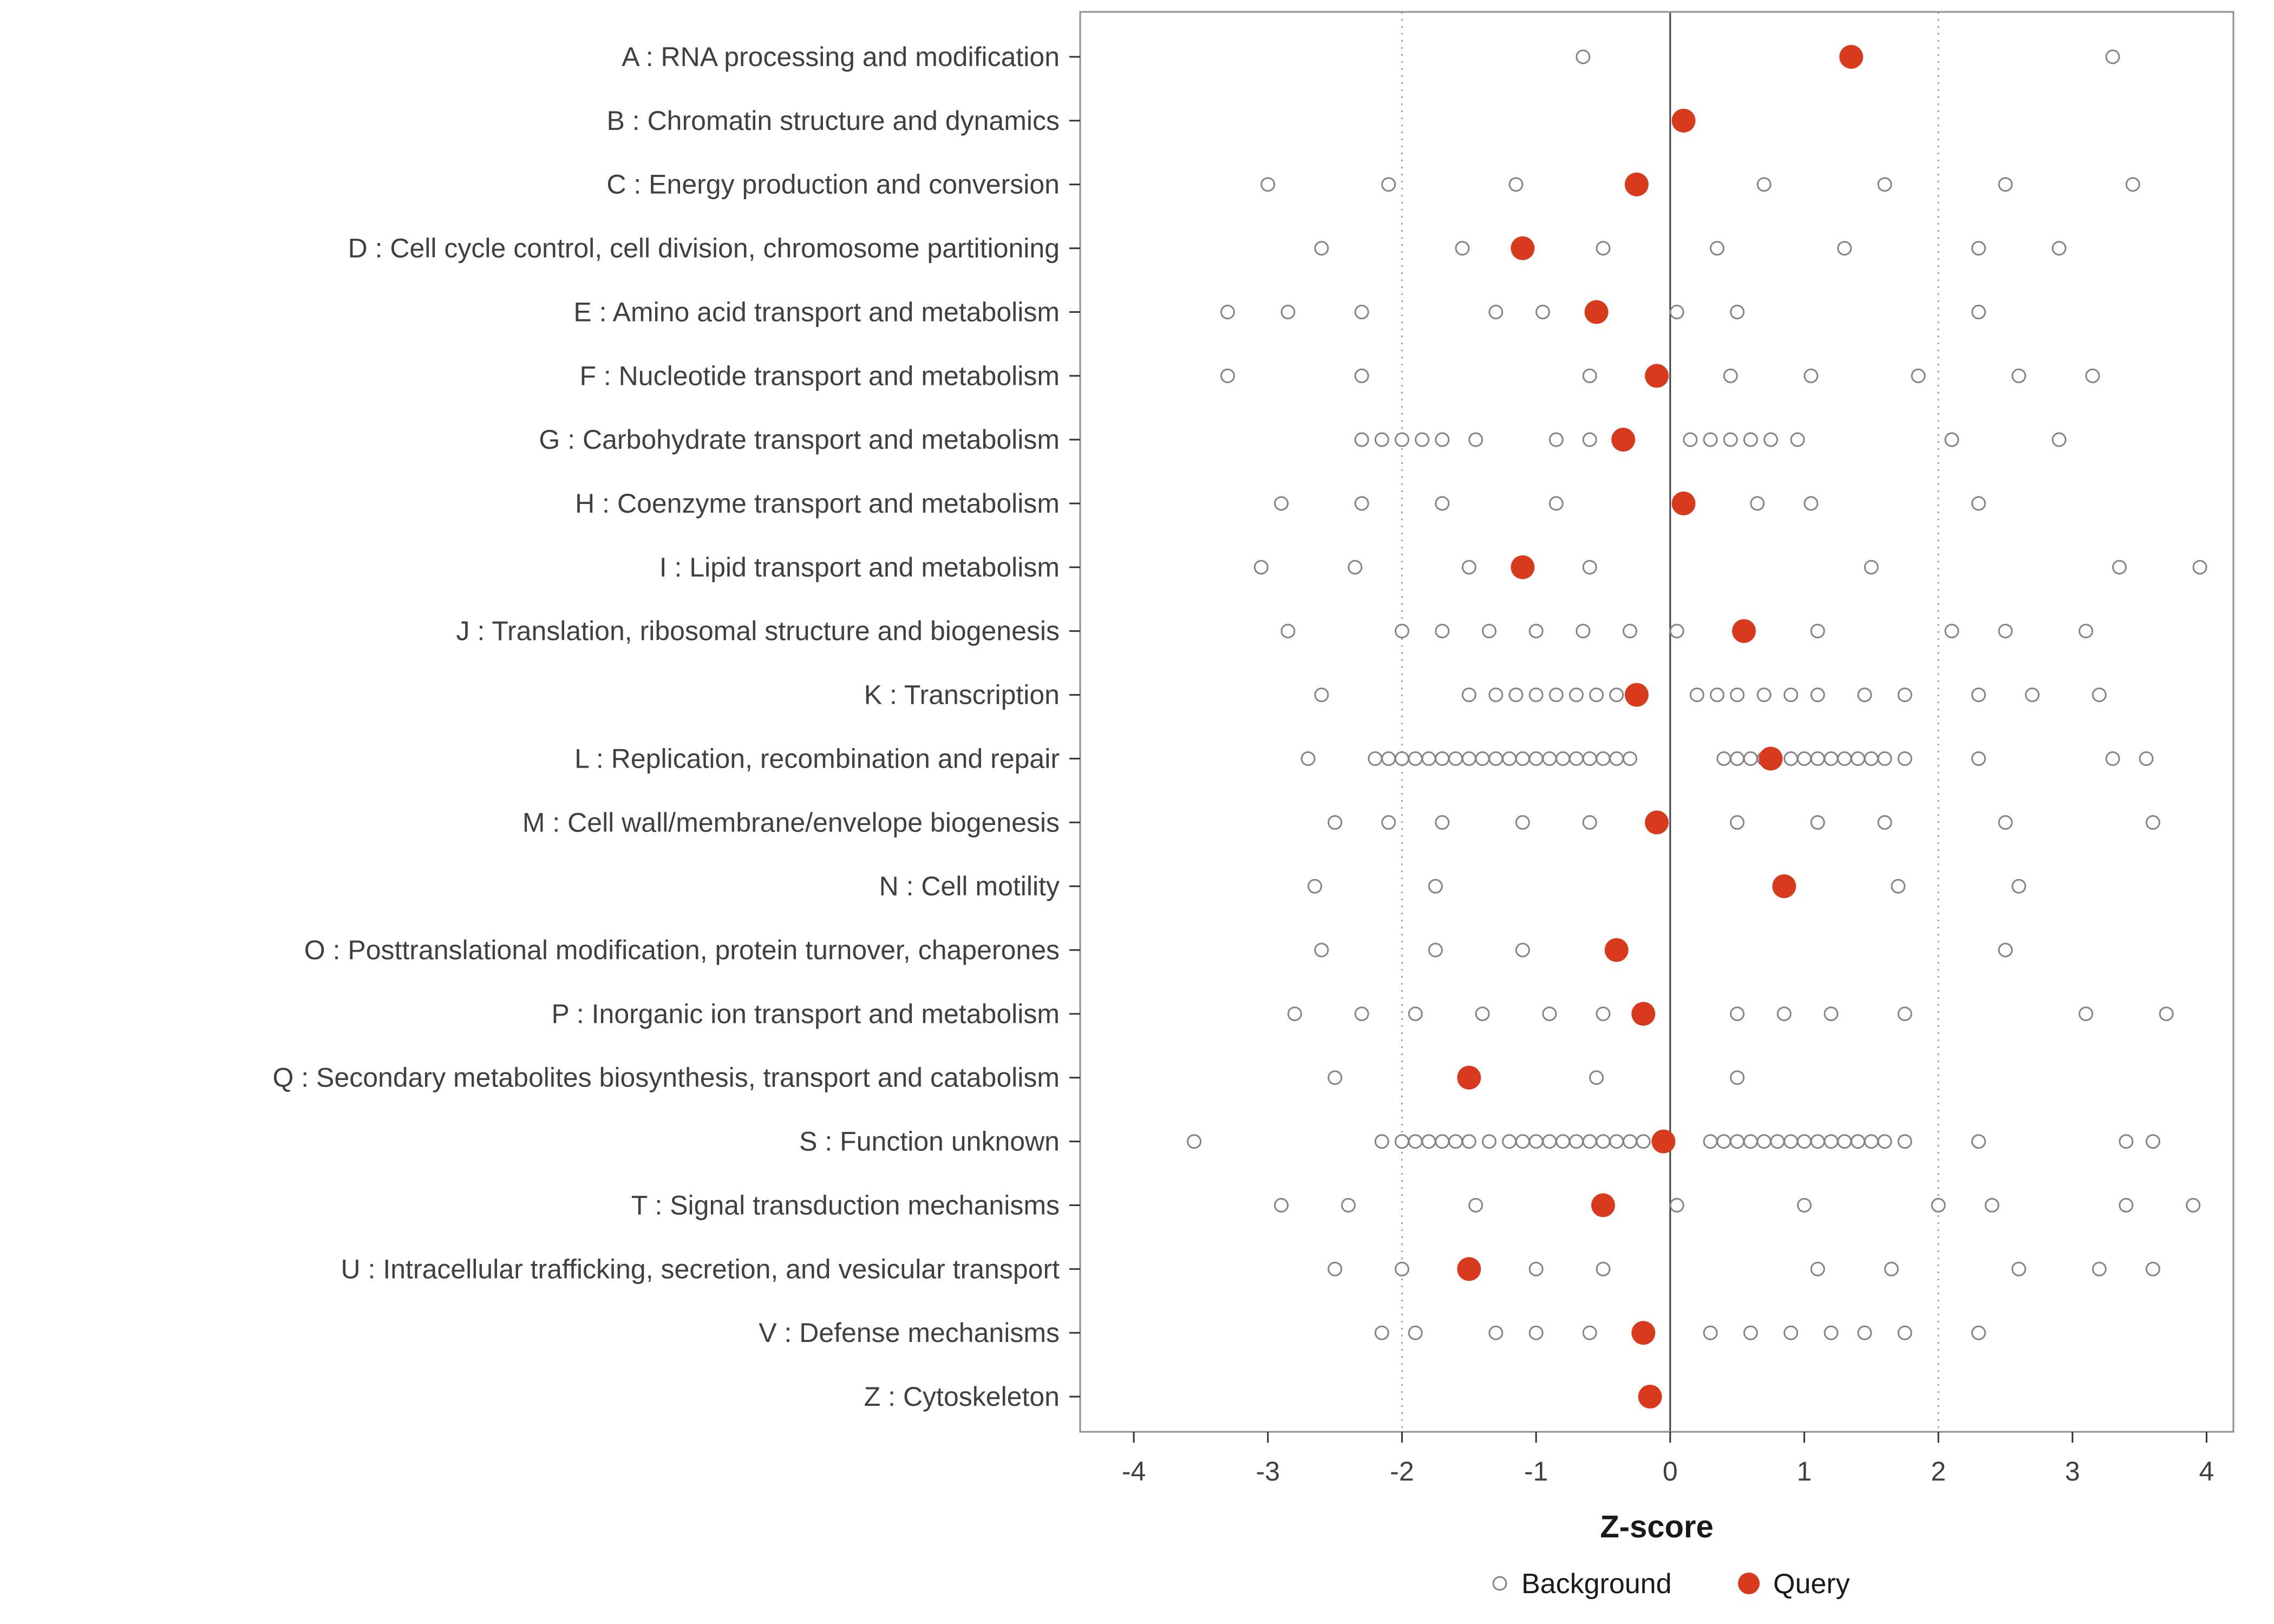 The height and width of the screenshot is (1624, 2274). Describe the element at coordinates (846, 1205) in the screenshot. I see `category-label: T : Signal transduction mechanisms` at that location.